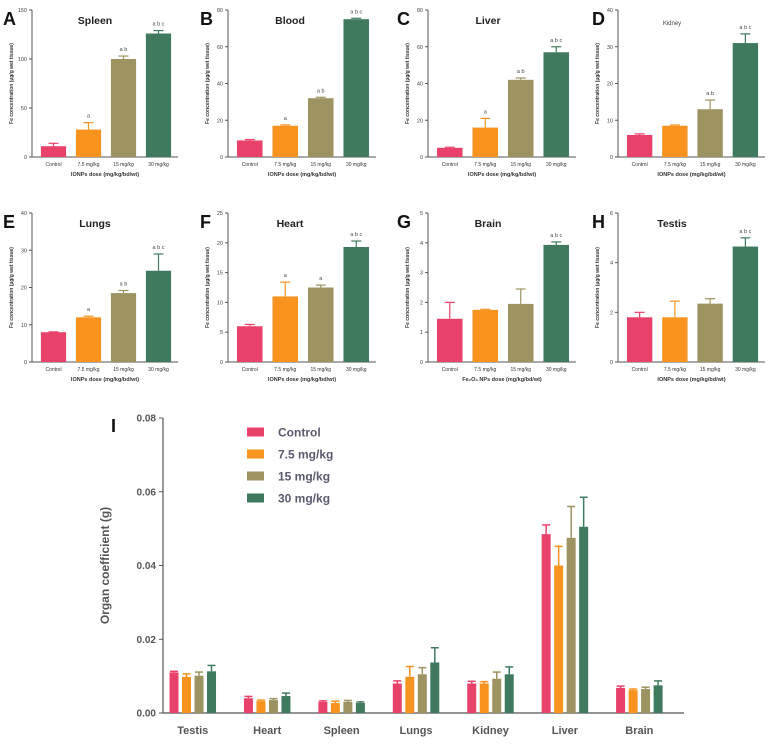 Image resolution: width=775 pixels, height=744 pixels. Describe the element at coordinates (421, 244) in the screenshot. I see `y-tick-label: 4` at that location.